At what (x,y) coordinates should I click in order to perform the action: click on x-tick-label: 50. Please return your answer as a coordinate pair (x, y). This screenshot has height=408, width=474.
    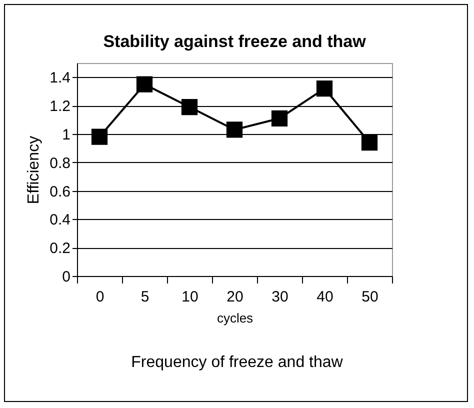
    Looking at the image, I should click on (370, 297).